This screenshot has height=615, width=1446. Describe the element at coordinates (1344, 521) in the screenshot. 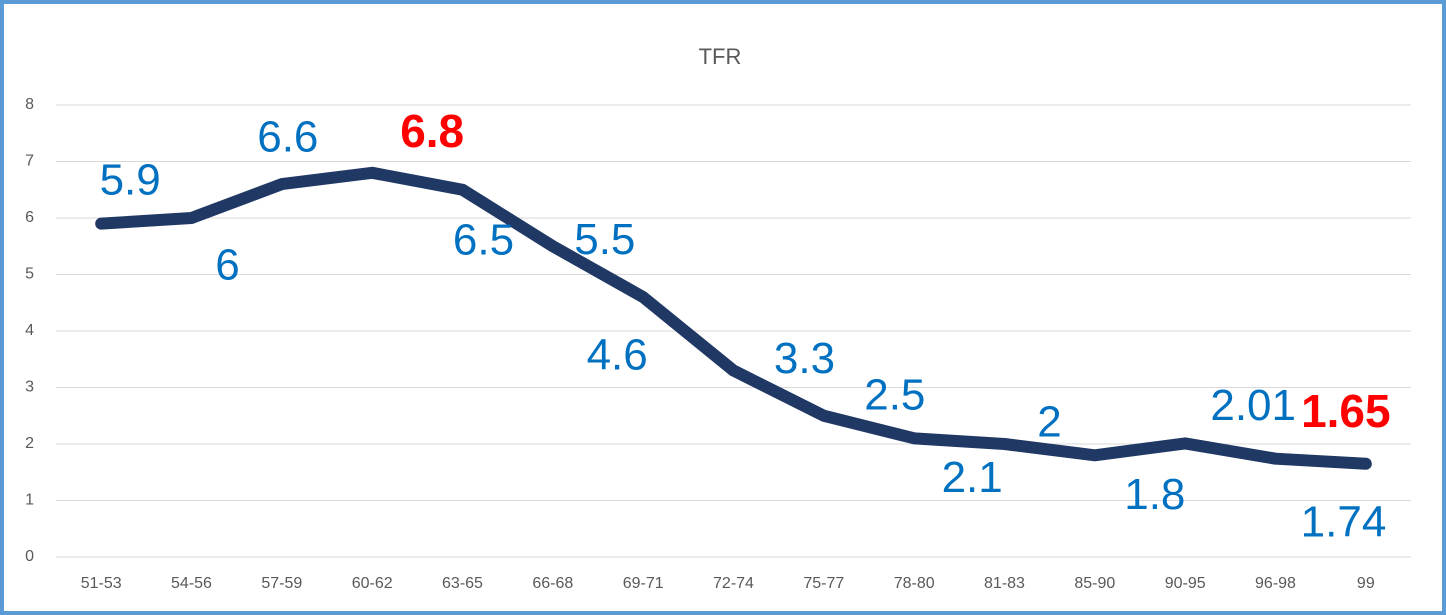

I see `data-label: 1.74` at that location.